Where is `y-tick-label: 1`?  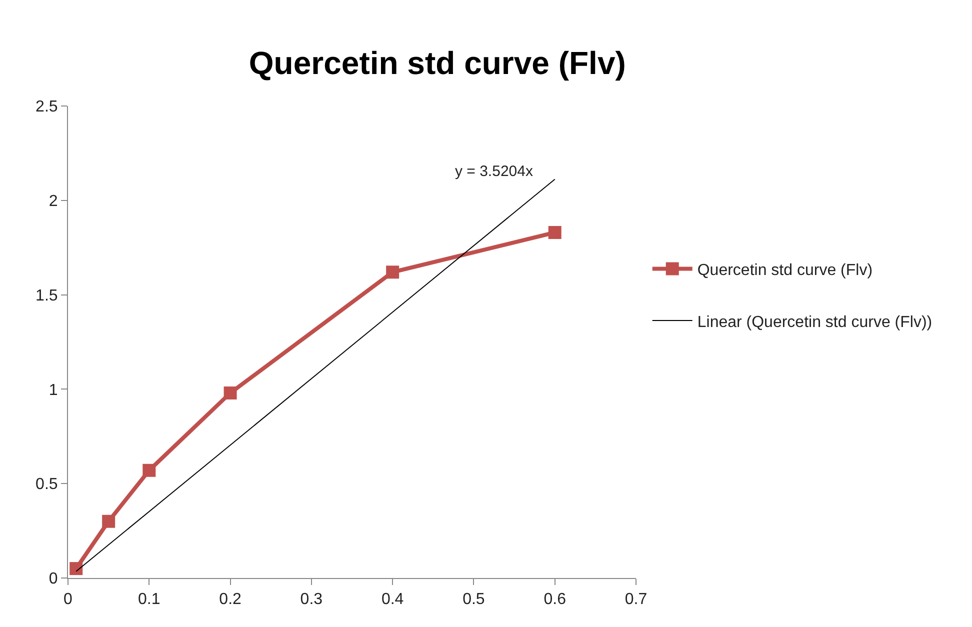 y-tick-label: 1 is located at coordinates (53, 390).